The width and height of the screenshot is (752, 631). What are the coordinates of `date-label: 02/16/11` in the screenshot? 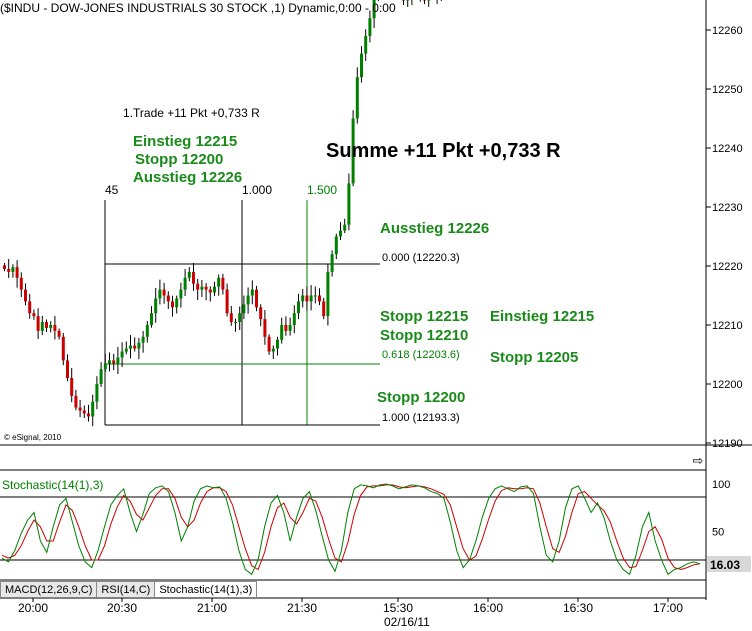 It's located at (407, 622).